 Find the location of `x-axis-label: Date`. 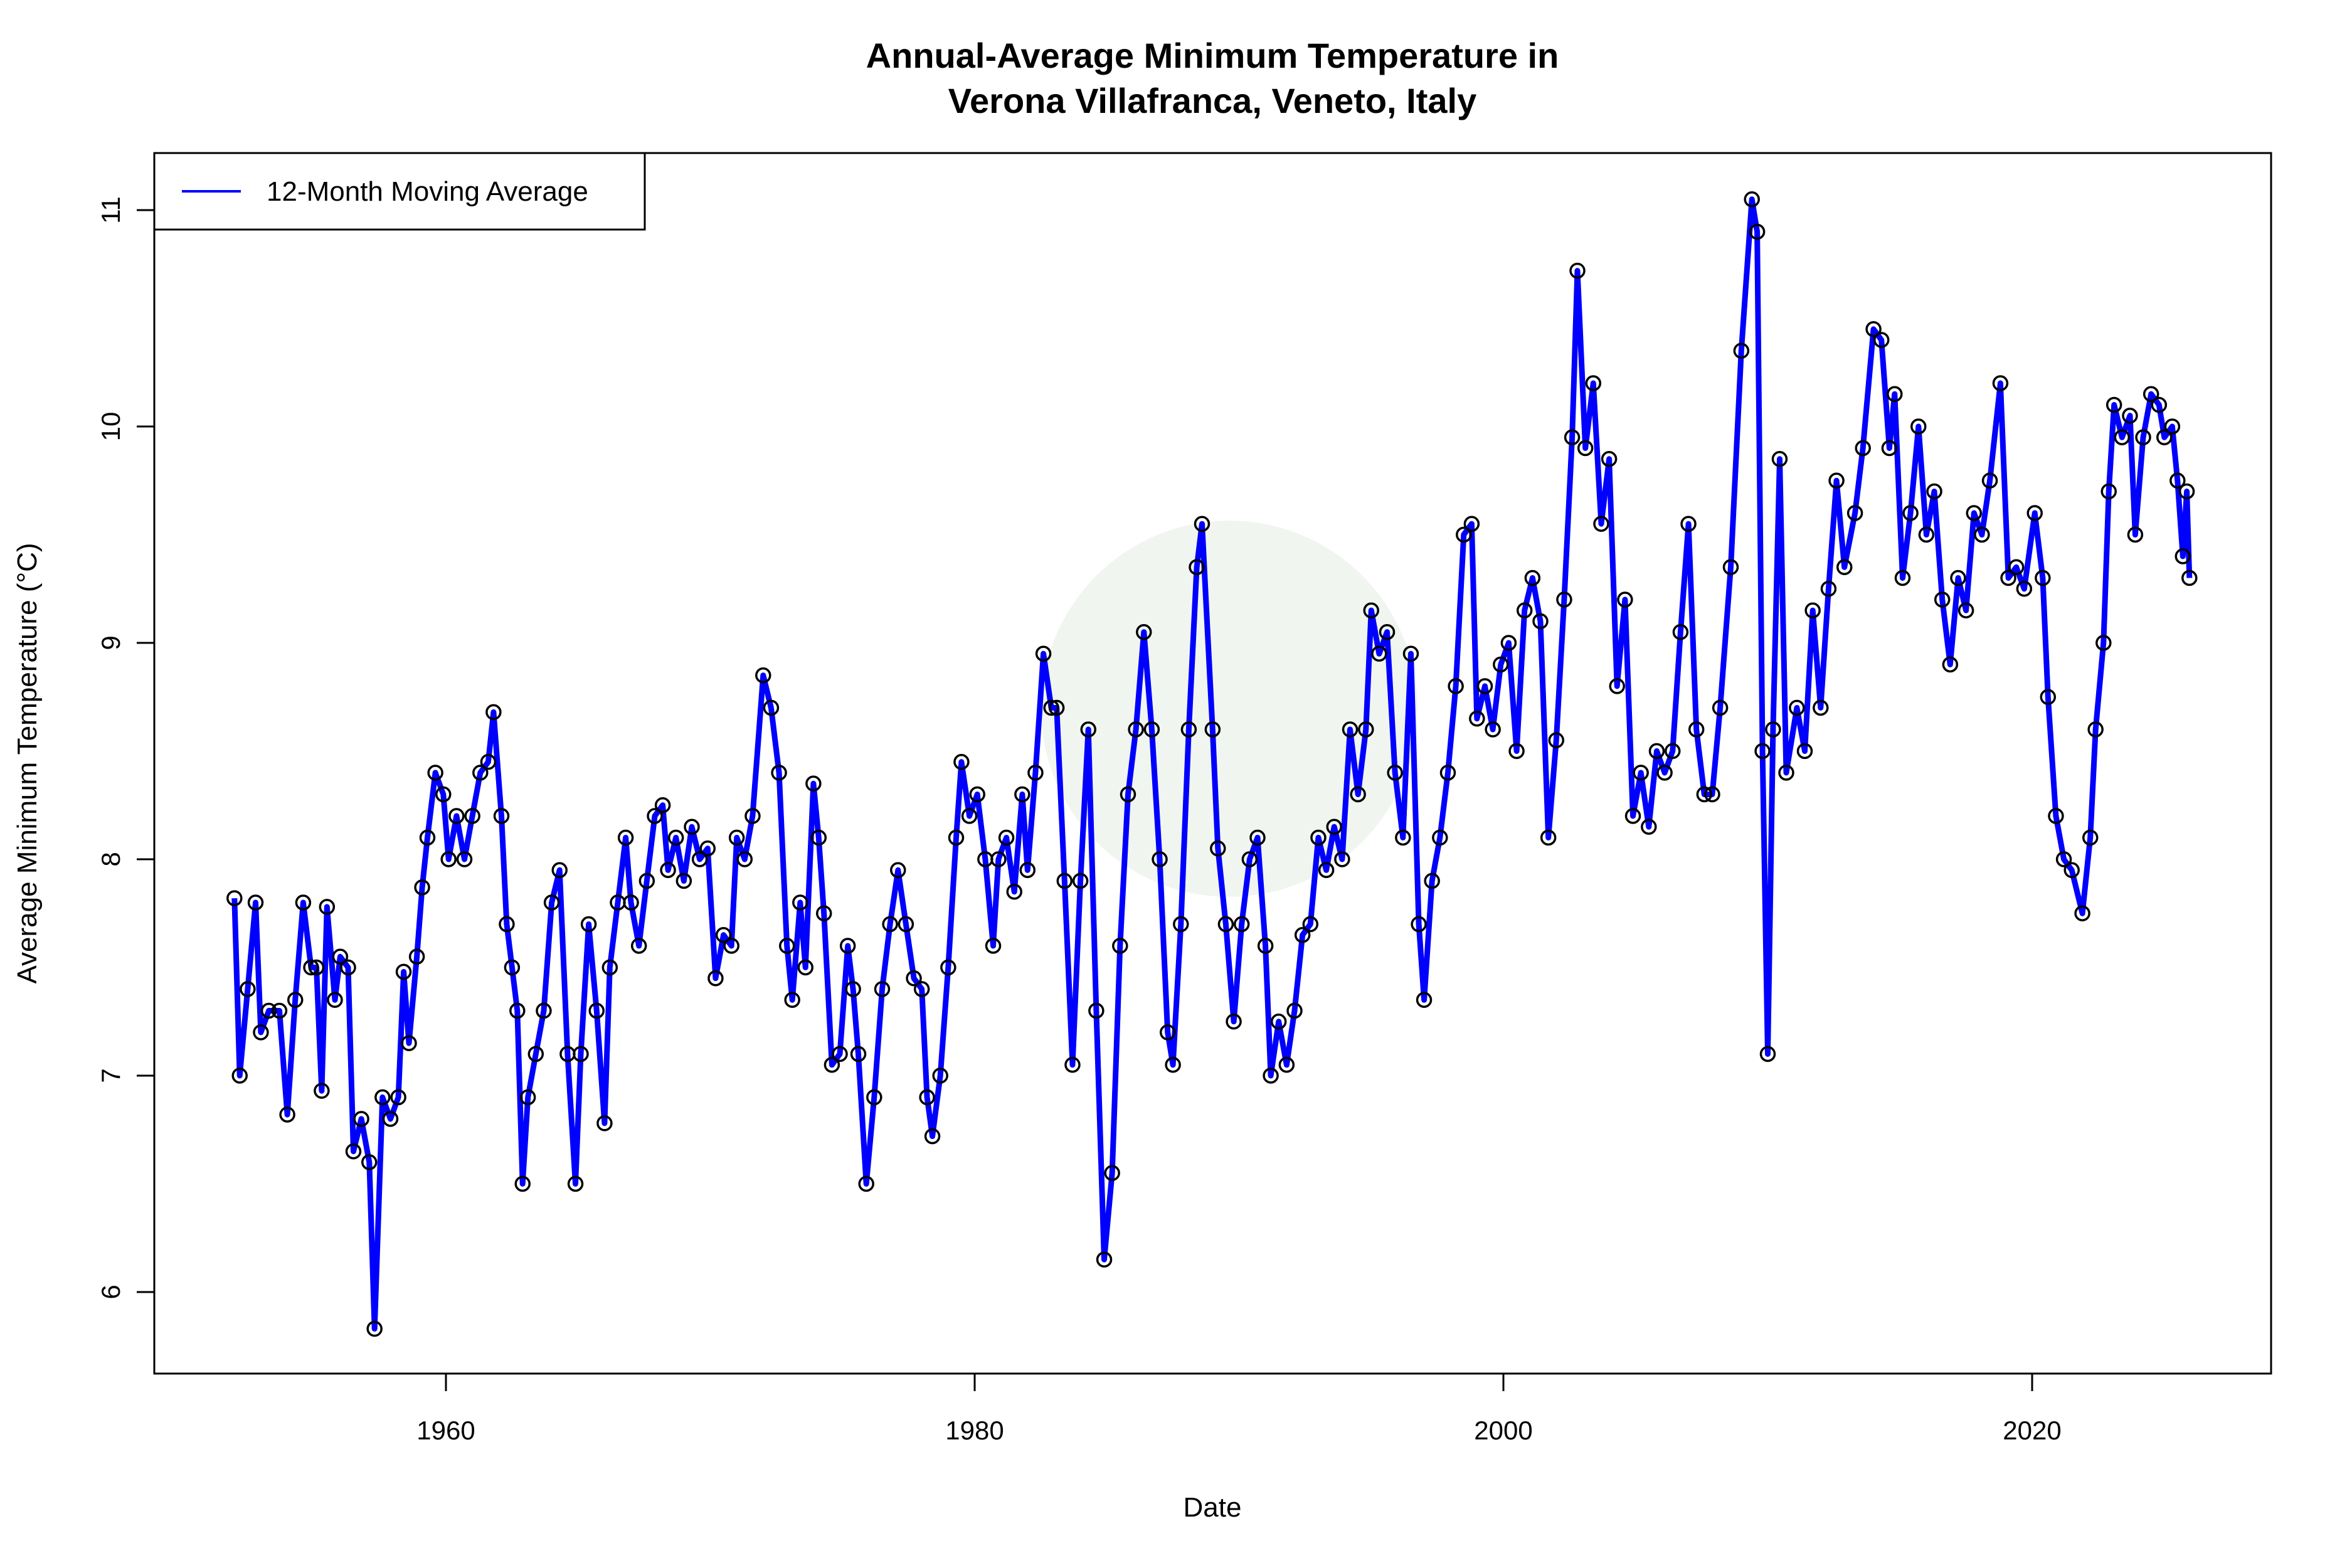

x-axis-label: Date is located at coordinates (1213, 1507).